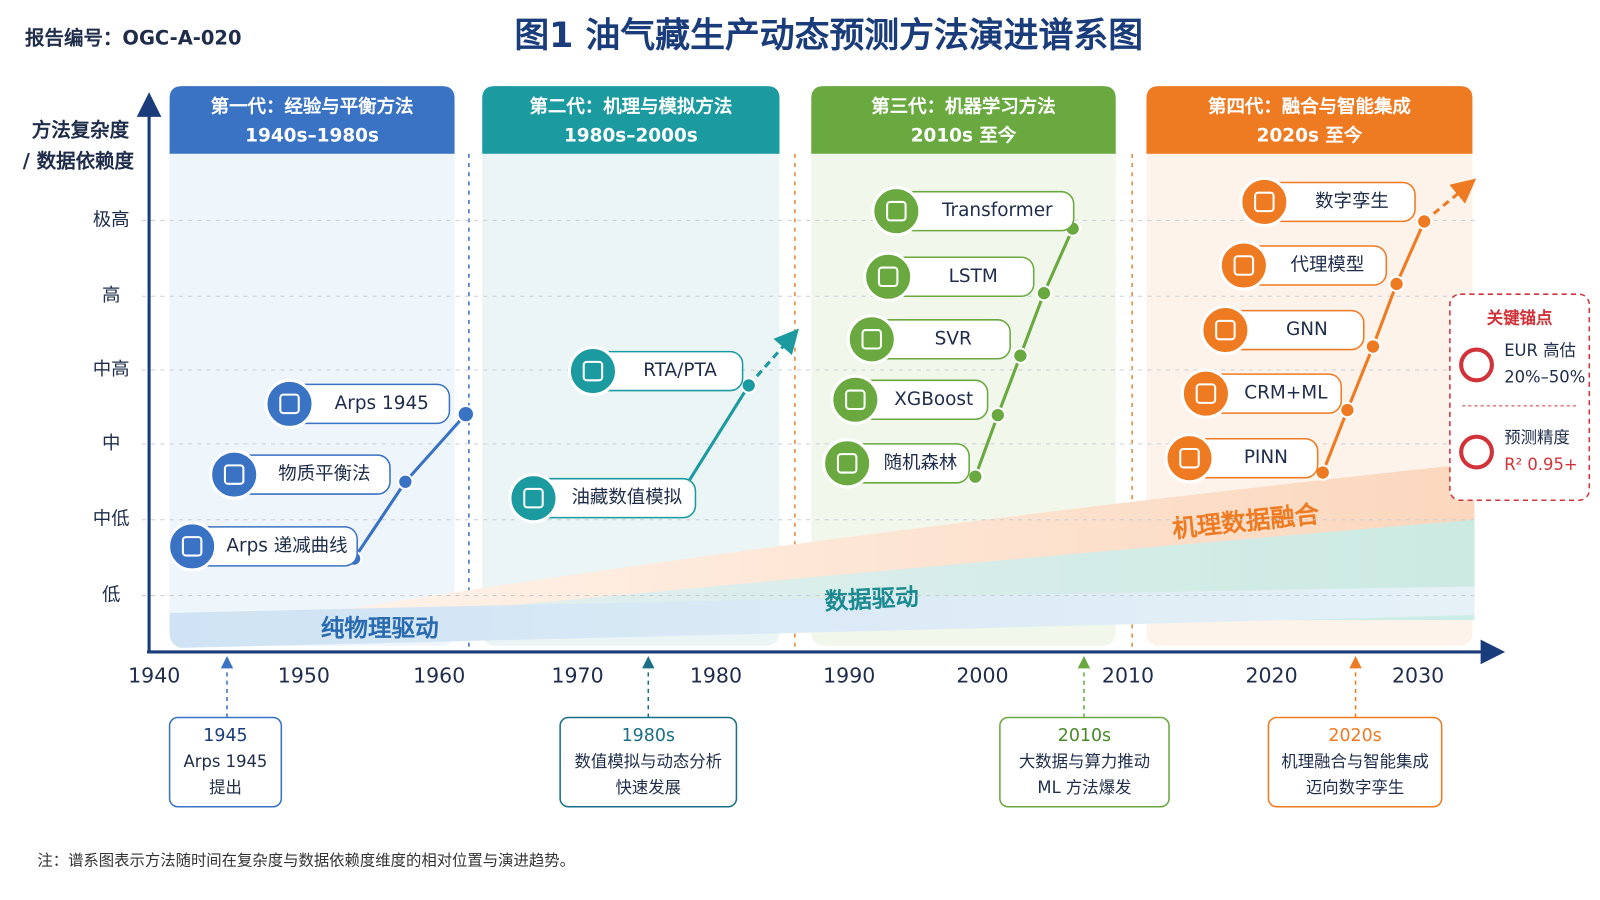  Describe the element at coordinates (1355, 787) in the screenshot. I see `milestone-text: 迈向数字孪生` at that location.